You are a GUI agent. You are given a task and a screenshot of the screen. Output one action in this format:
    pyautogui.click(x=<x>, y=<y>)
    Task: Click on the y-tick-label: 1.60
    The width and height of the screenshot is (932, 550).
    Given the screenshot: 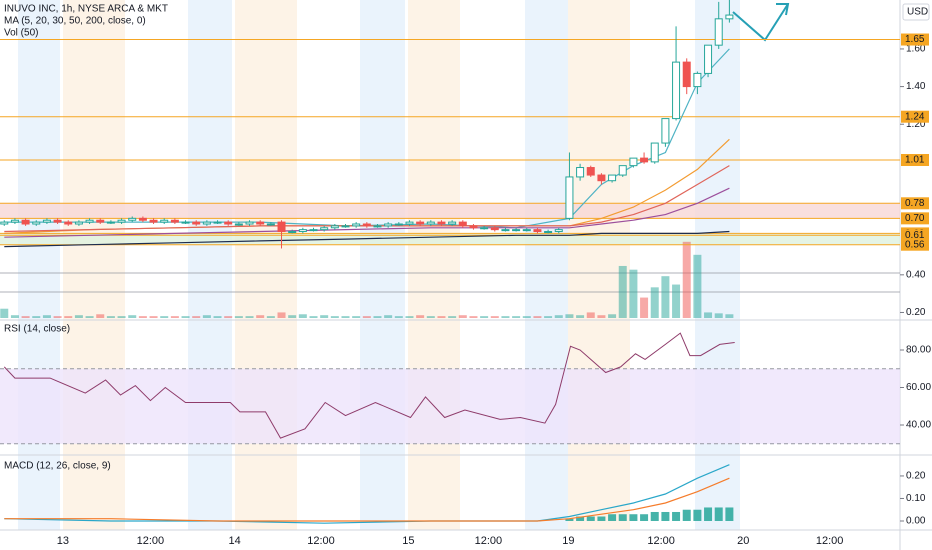 What is the action you would take?
    pyautogui.click(x=916, y=49)
    